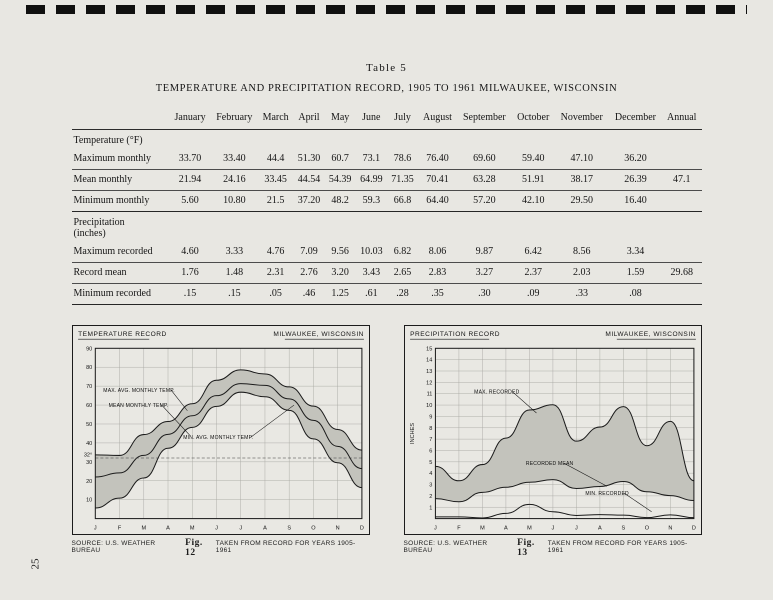 Image resolution: width=773 pixels, height=600 pixels. Describe the element at coordinates (533, 117) in the screenshot. I see `column-header: October` at that location.